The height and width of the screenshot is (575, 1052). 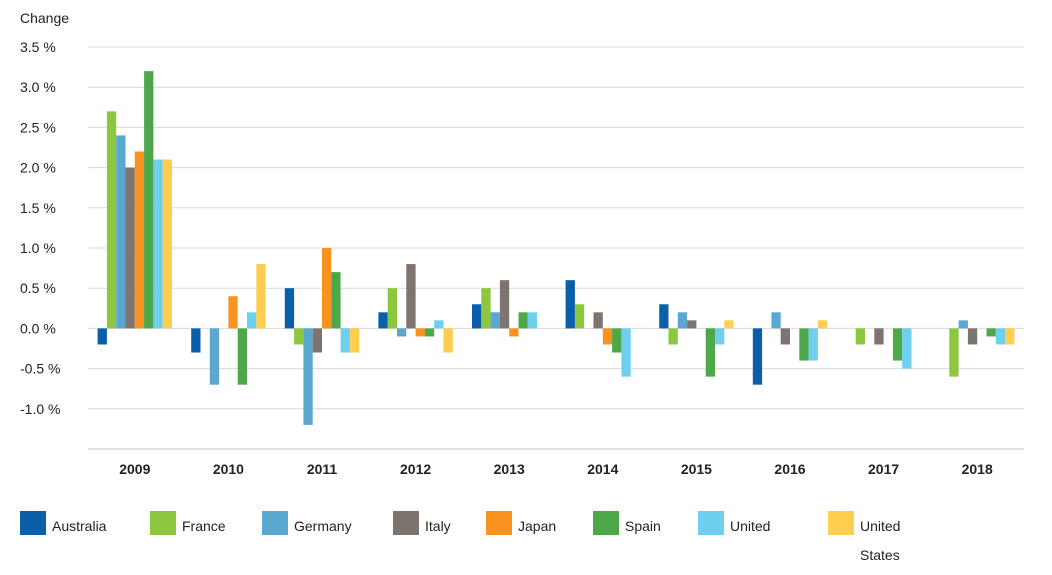 What do you see at coordinates (402, 332) in the screenshot?
I see `bar-germany-2012` at bounding box center [402, 332].